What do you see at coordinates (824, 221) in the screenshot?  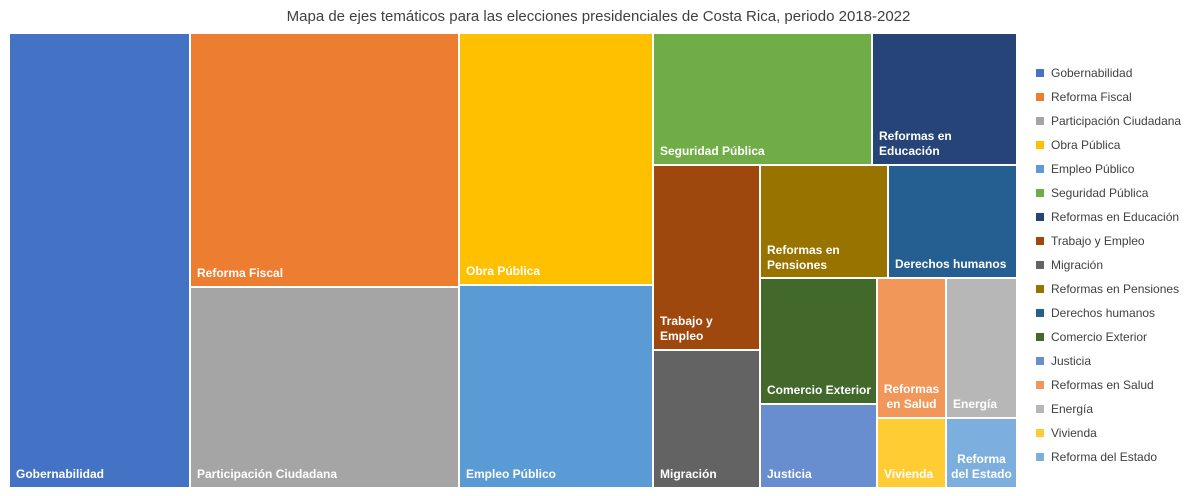 I see `treemap-tile-reformas-en-pensiones: Reformas en Pensiones` at bounding box center [824, 221].